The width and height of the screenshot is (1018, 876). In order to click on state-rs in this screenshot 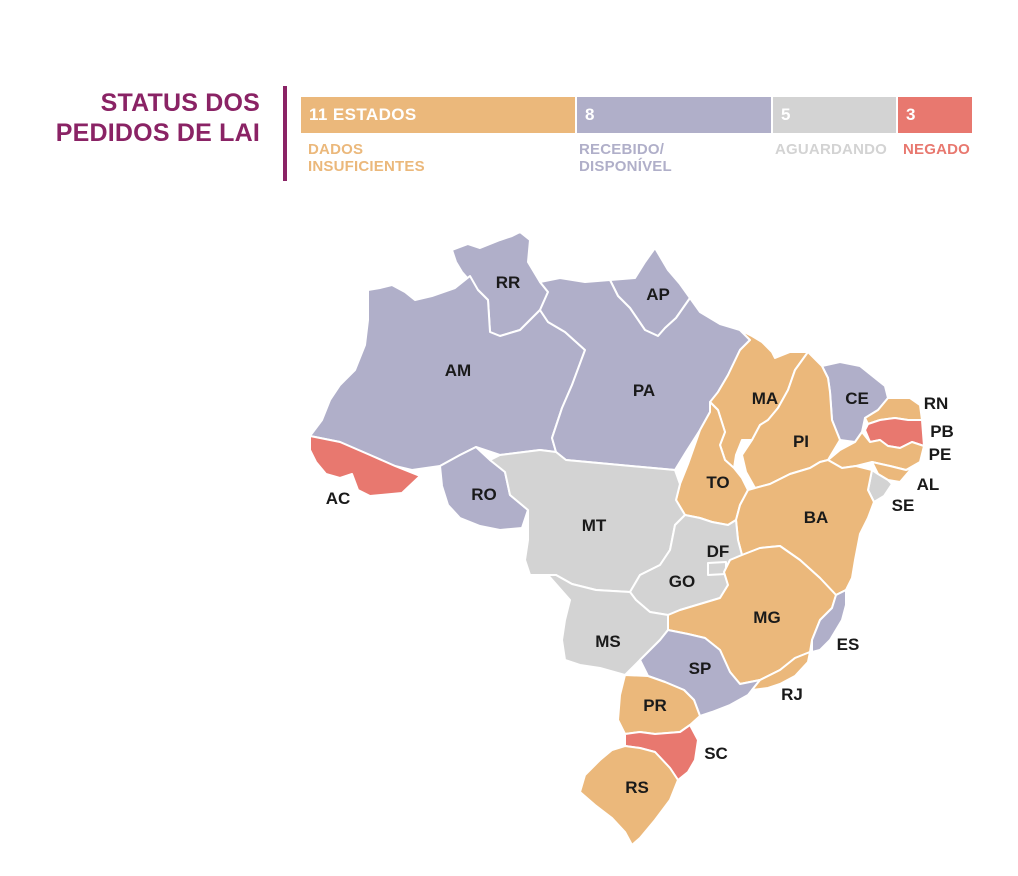, I will do `click(629, 795)`.